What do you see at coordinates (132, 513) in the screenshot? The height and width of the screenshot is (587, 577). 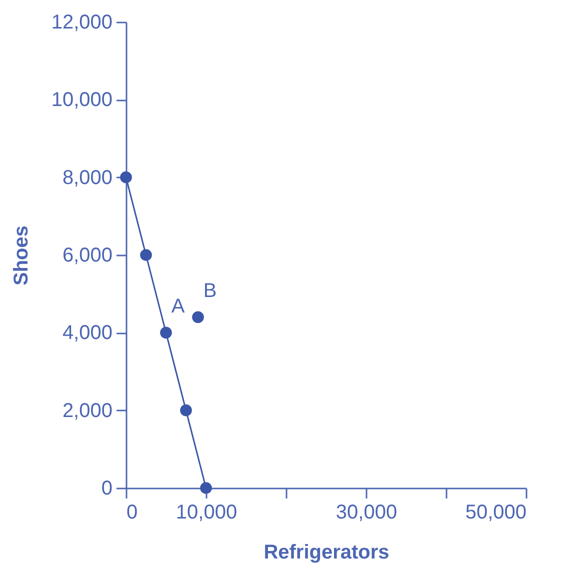 I see `x-tick-label: 0` at bounding box center [132, 513].